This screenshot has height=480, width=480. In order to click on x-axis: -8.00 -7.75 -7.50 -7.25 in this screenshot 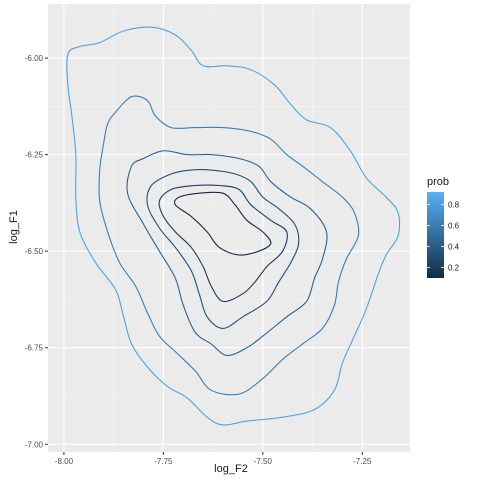, I will do `click(213, 459)`.